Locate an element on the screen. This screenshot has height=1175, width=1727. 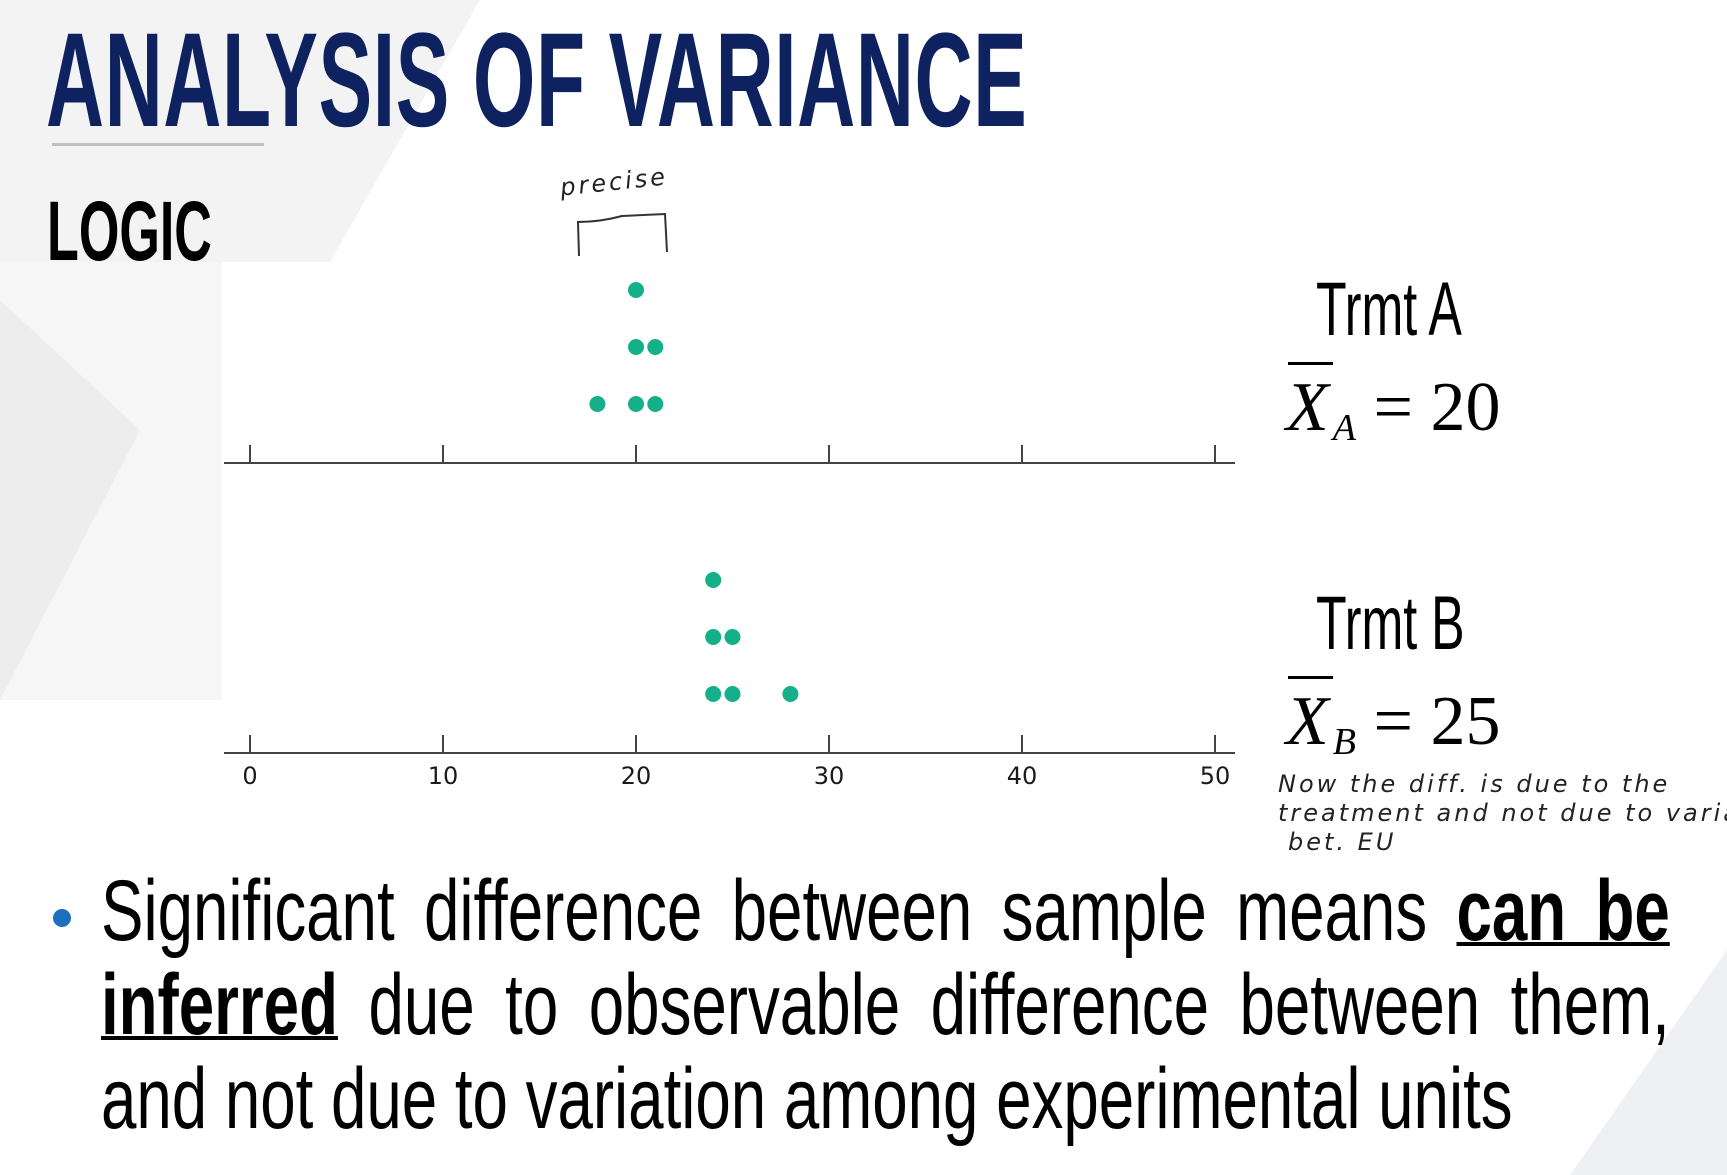
mean-value: = 20 is located at coordinates (1437, 407).